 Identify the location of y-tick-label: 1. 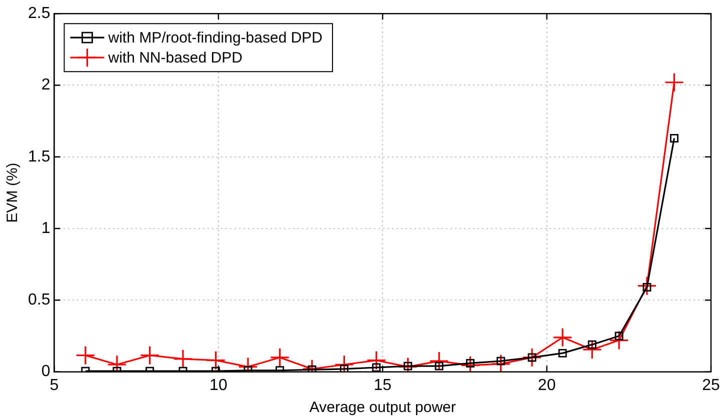
(45, 228).